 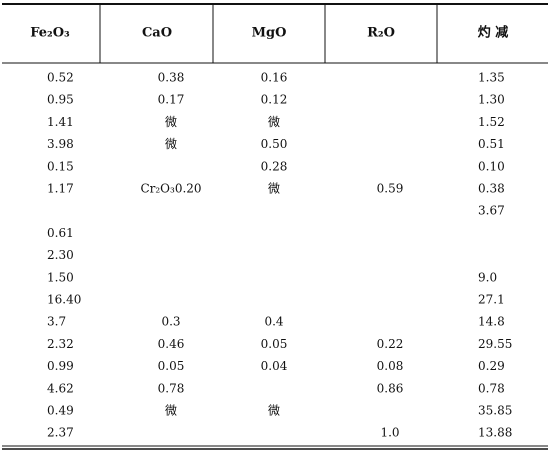 What do you see at coordinates (60, 433) in the screenshot?
I see `table-cell: 2.37` at bounding box center [60, 433].